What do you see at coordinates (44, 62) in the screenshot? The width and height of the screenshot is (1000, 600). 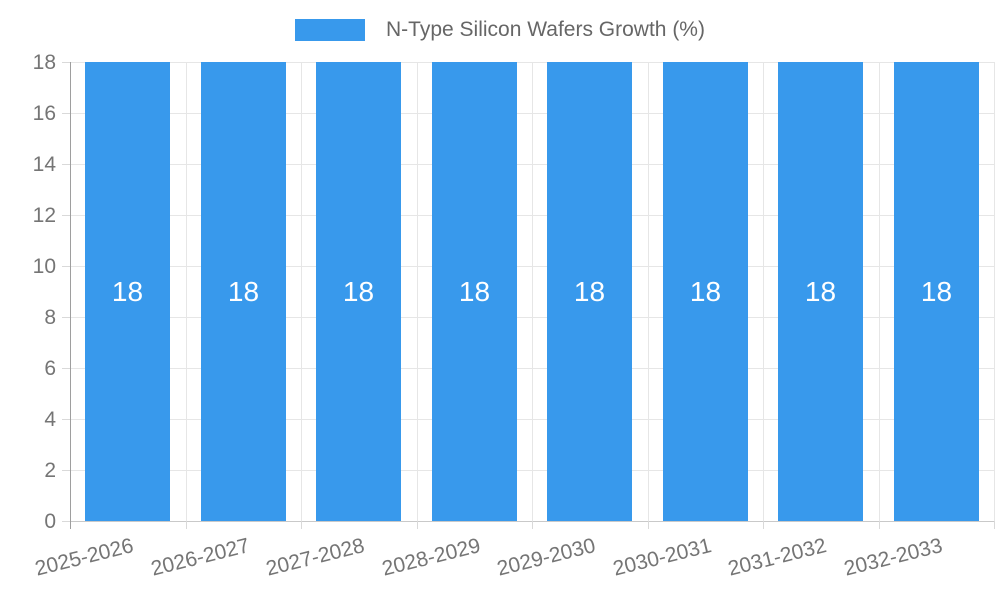 I see `y-axis-tick-label: 18` at bounding box center [44, 62].